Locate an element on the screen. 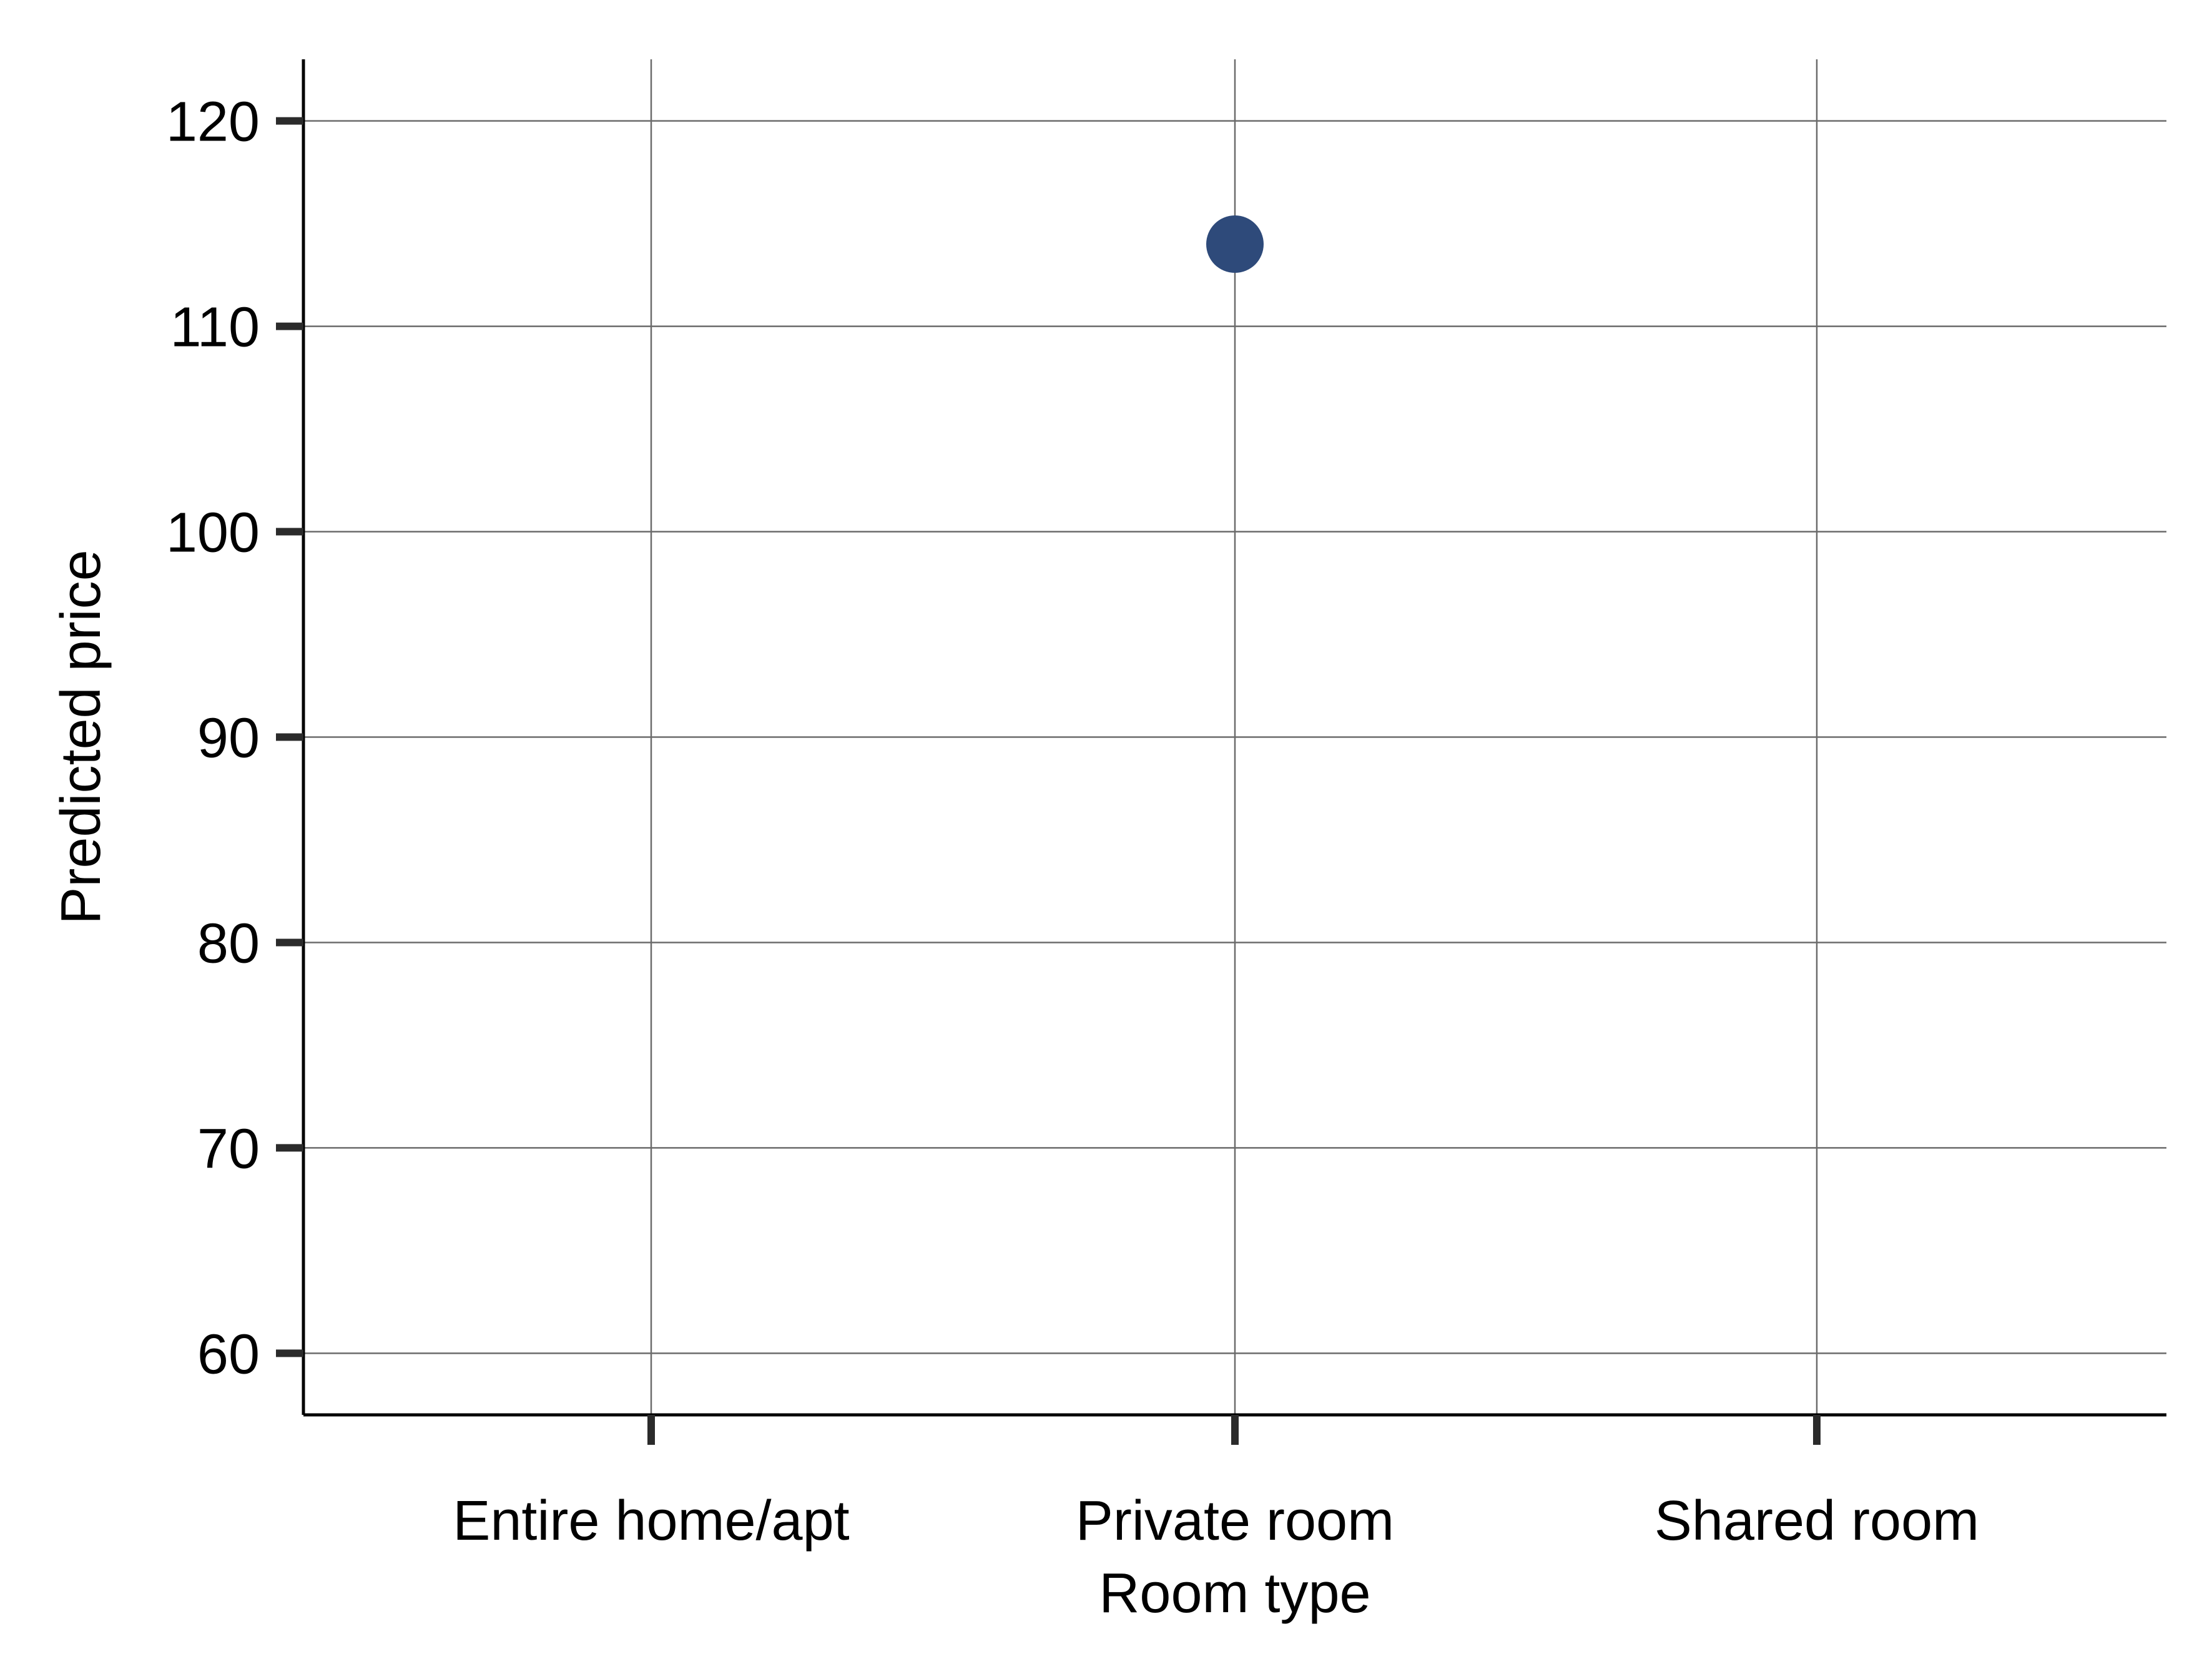  data-point is located at coordinates (1235, 244).